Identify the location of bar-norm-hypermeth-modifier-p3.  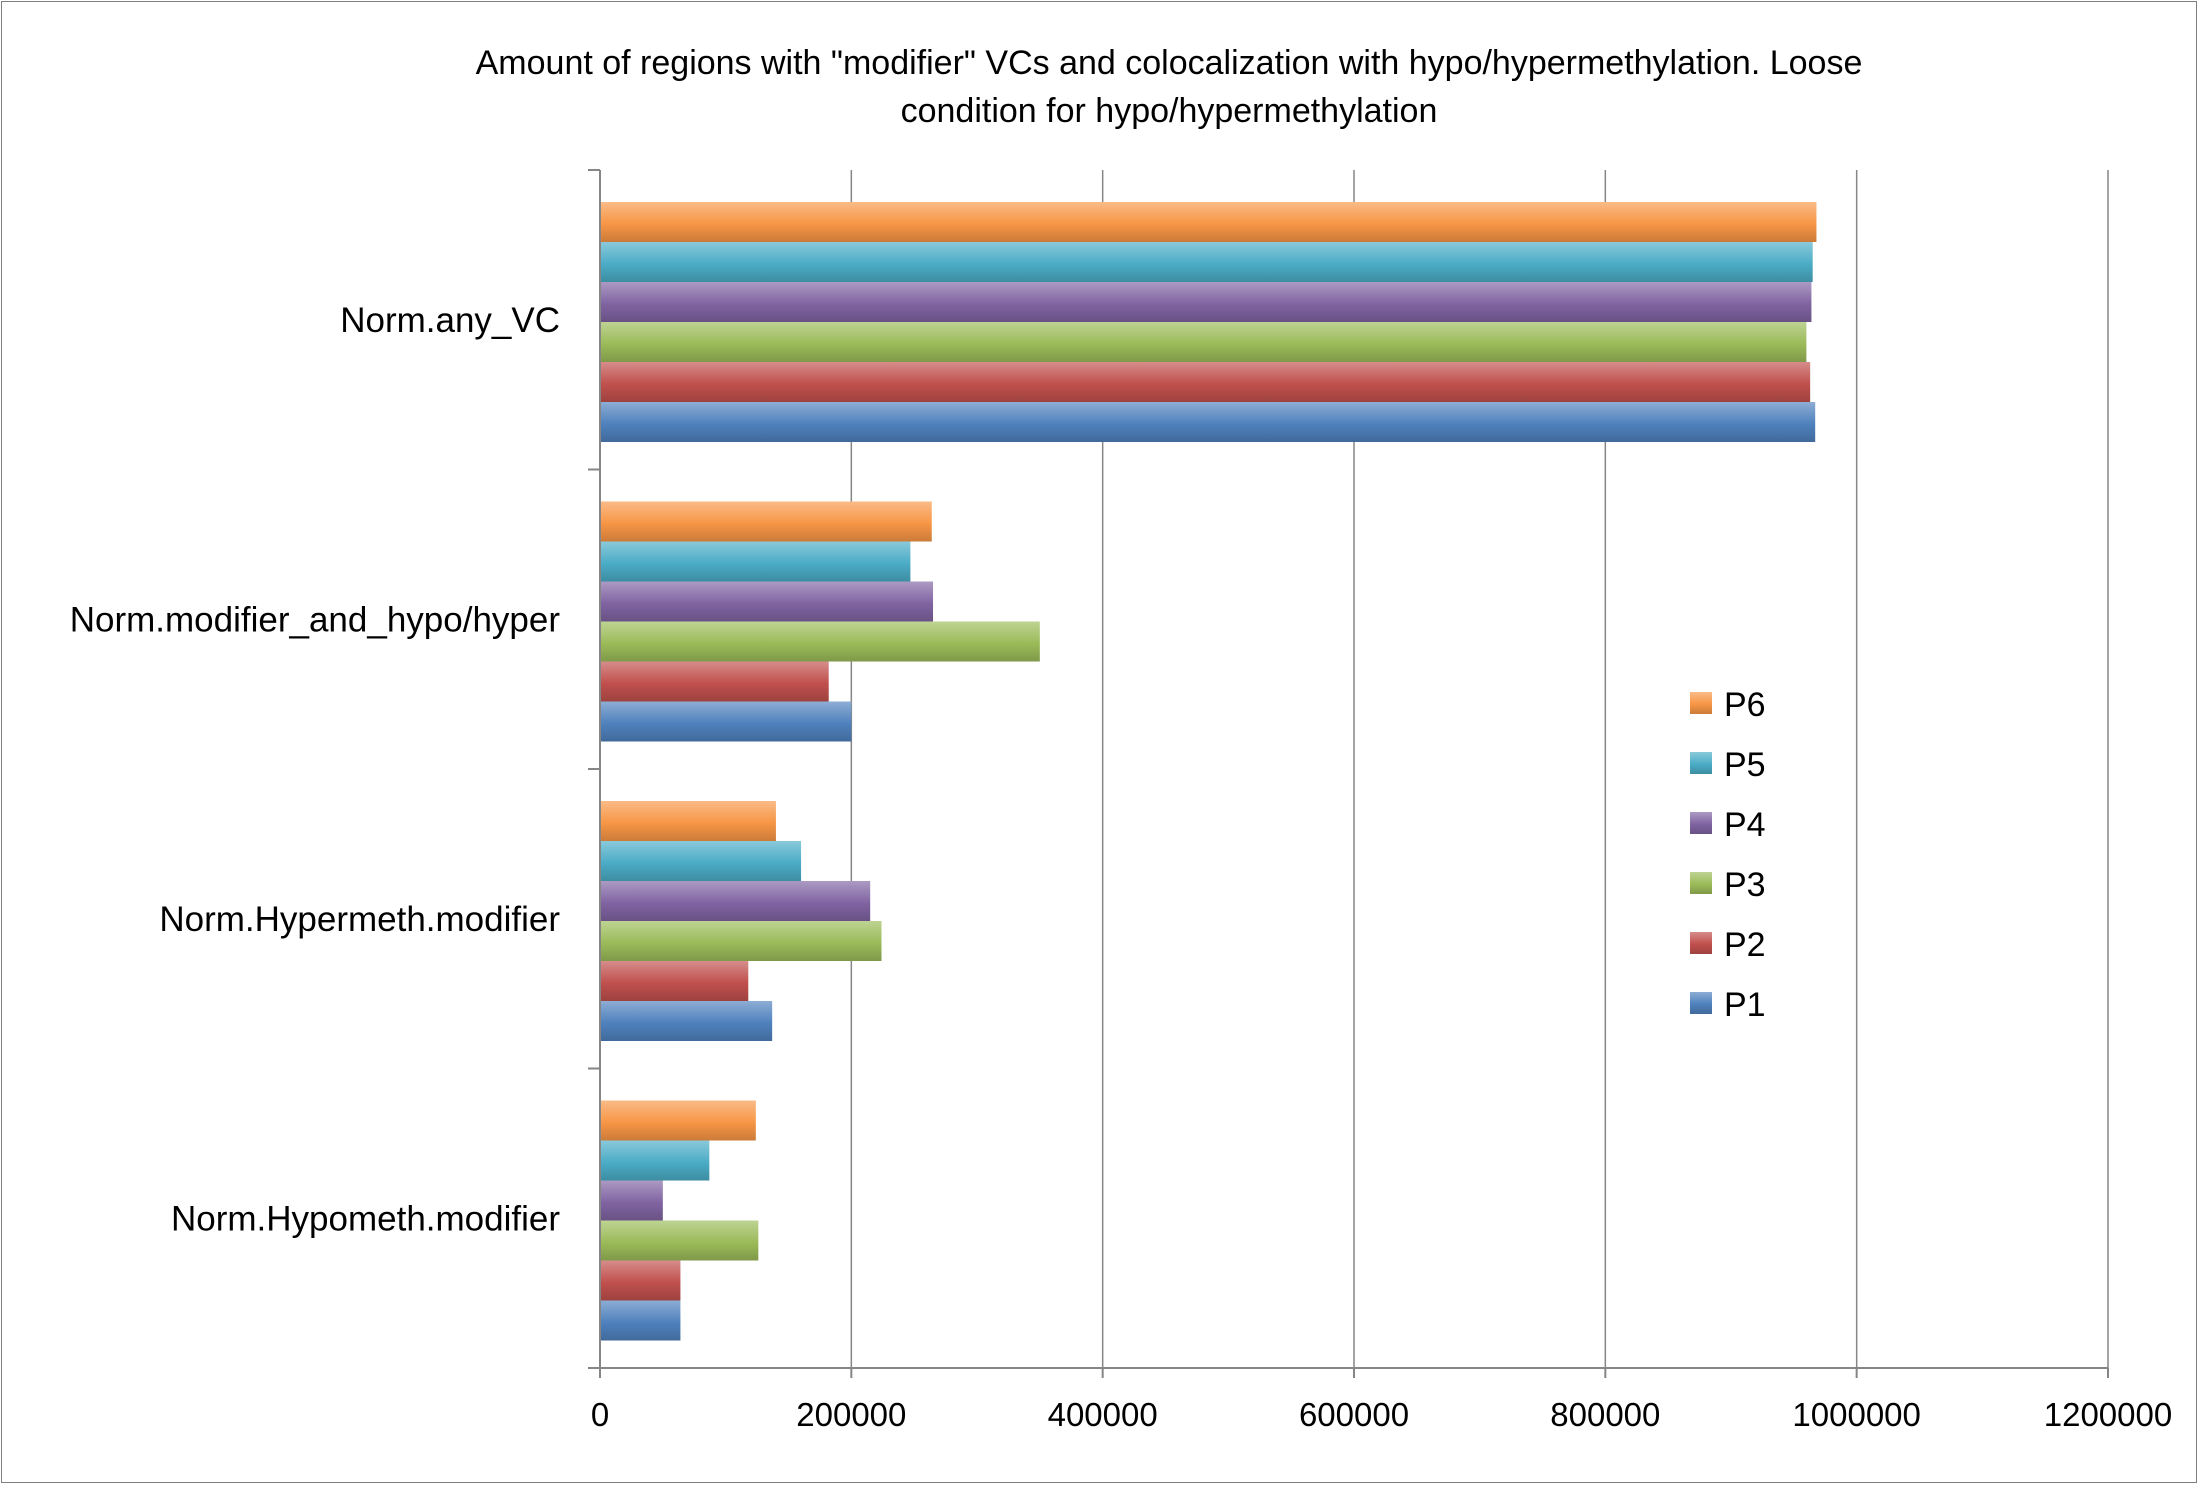
(741, 941).